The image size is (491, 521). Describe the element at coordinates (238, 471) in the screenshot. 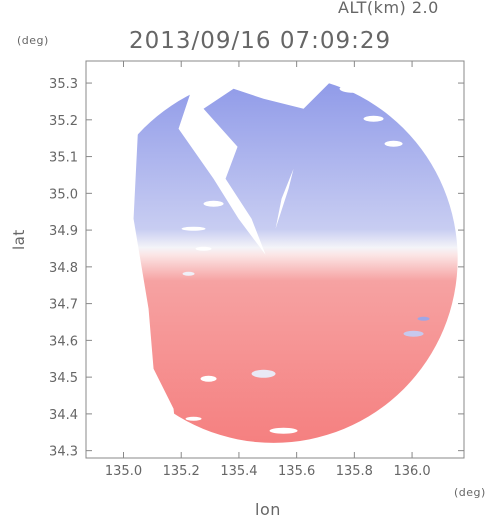

I see `x-tick-label: 135.4` at that location.